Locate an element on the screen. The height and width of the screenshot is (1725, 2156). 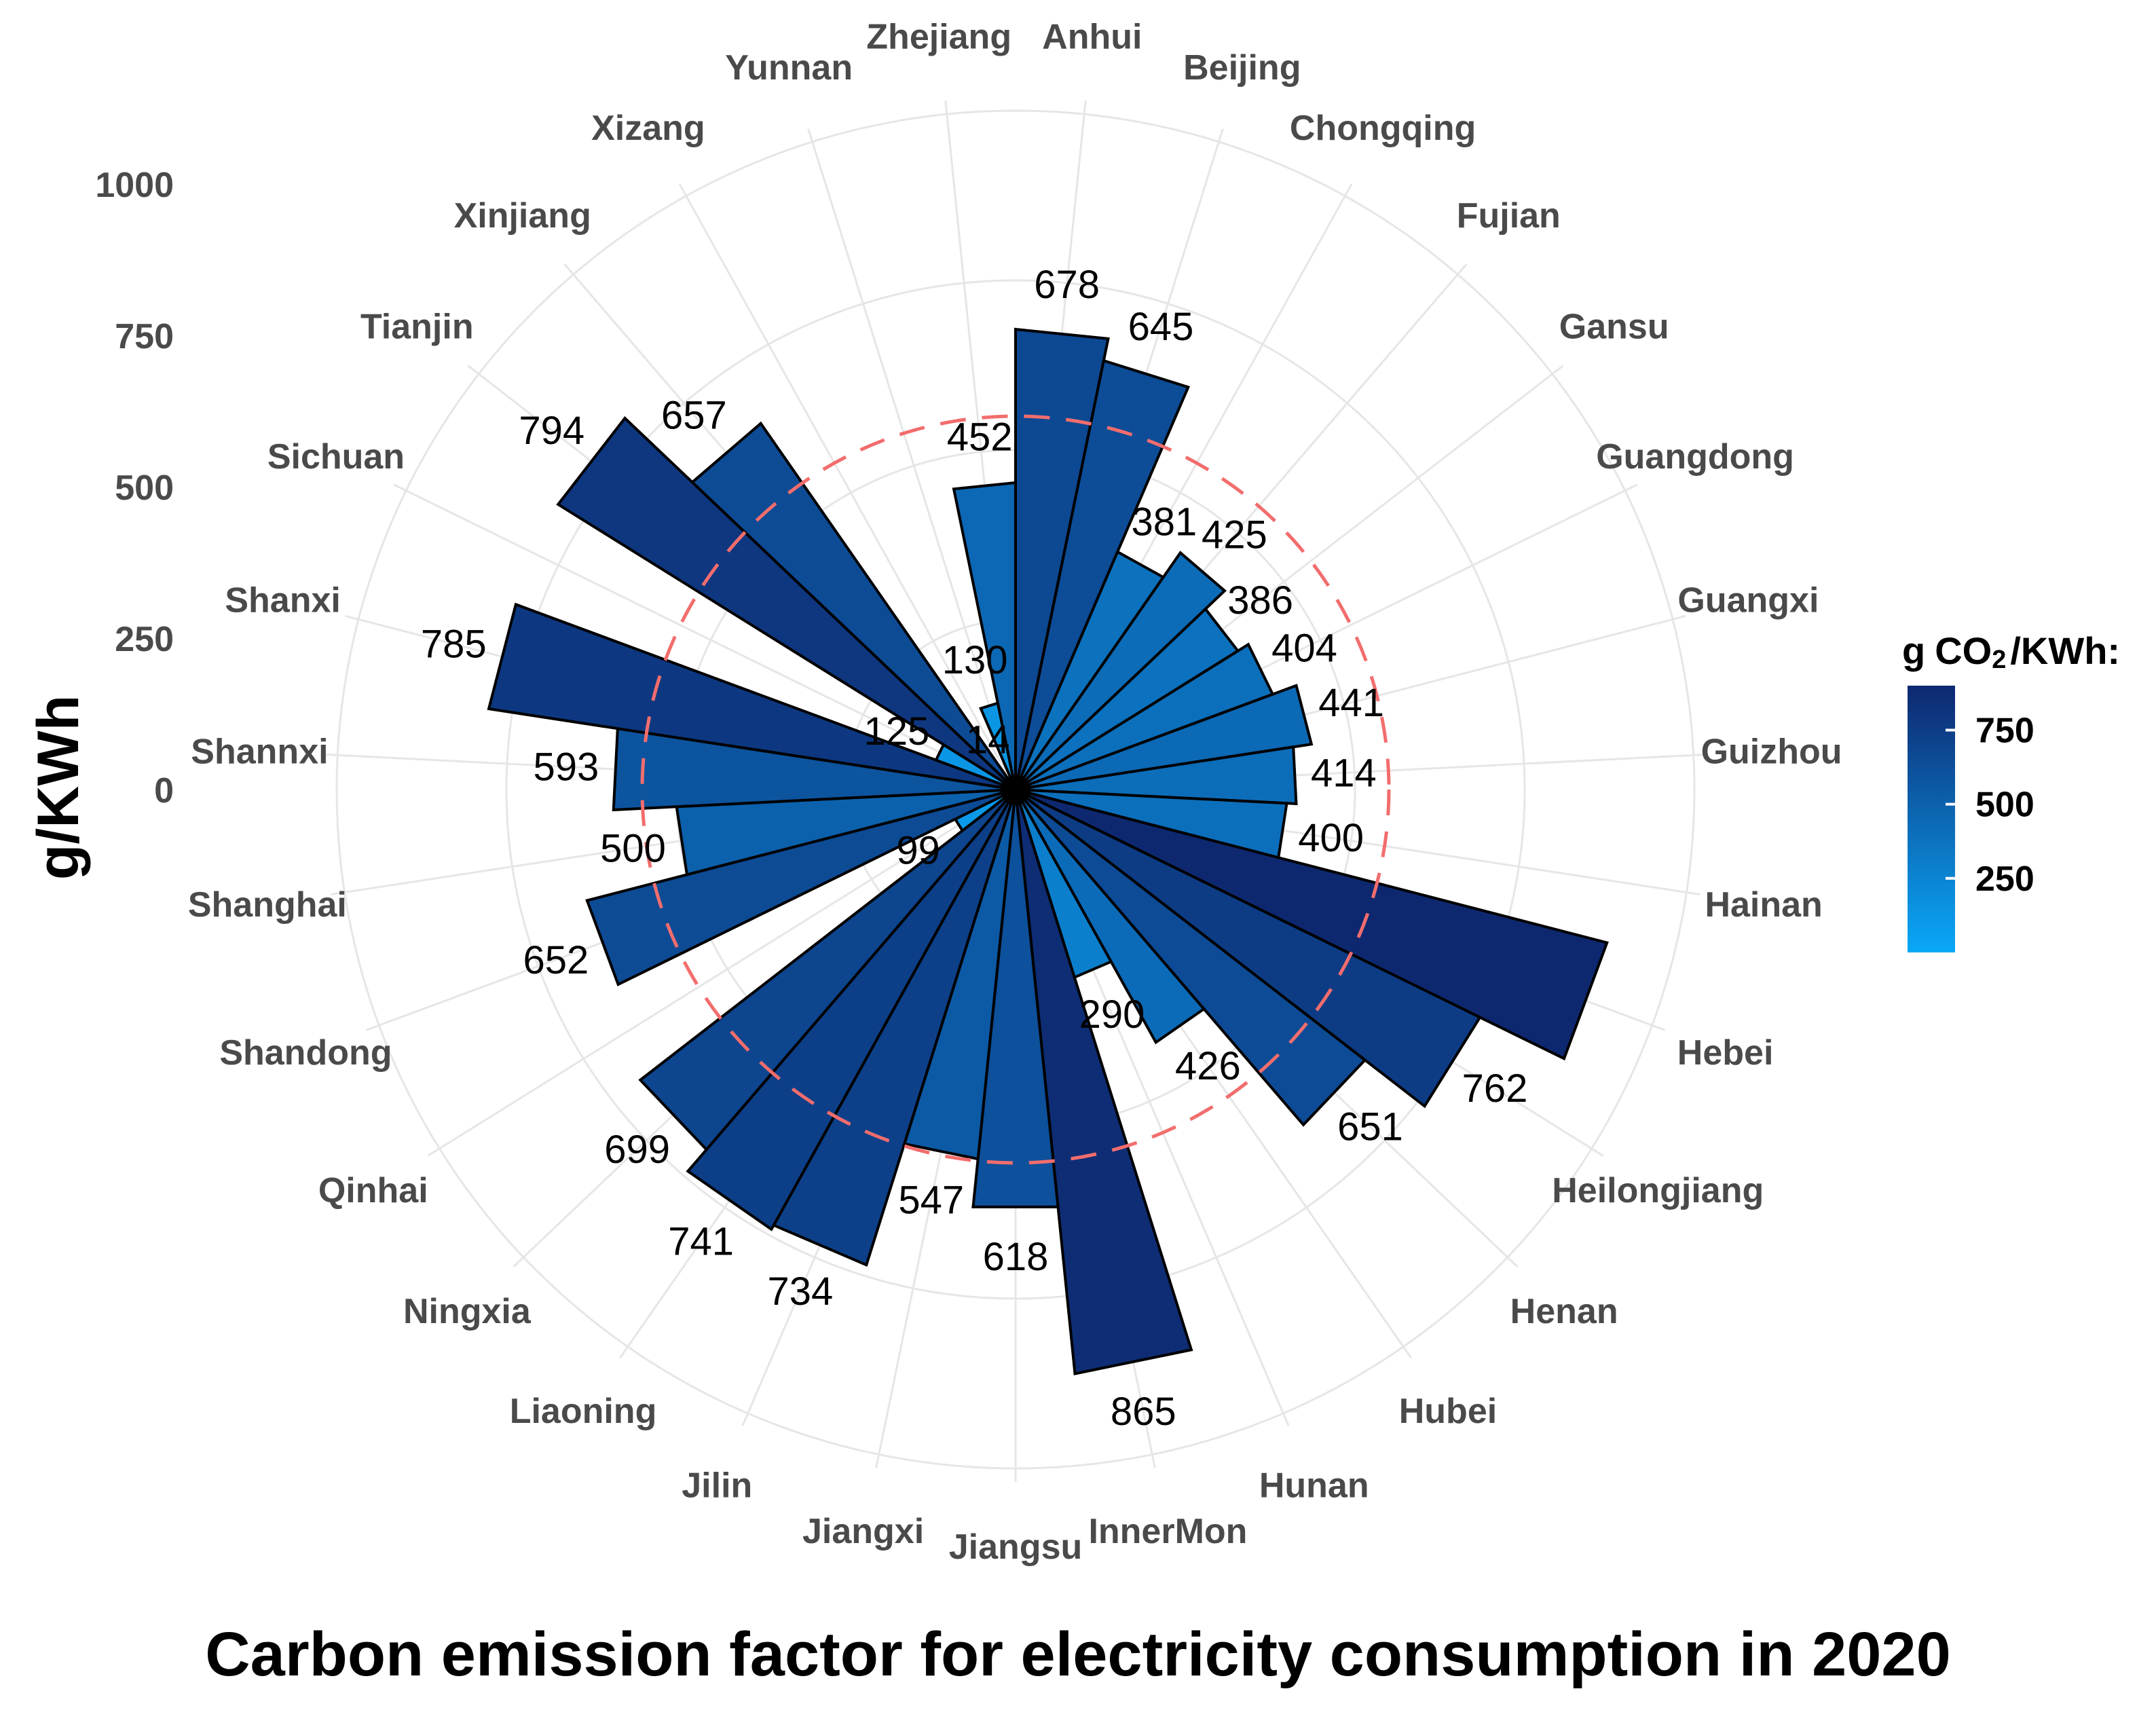
tick-label-1000: 1000 is located at coordinates (134, 186).